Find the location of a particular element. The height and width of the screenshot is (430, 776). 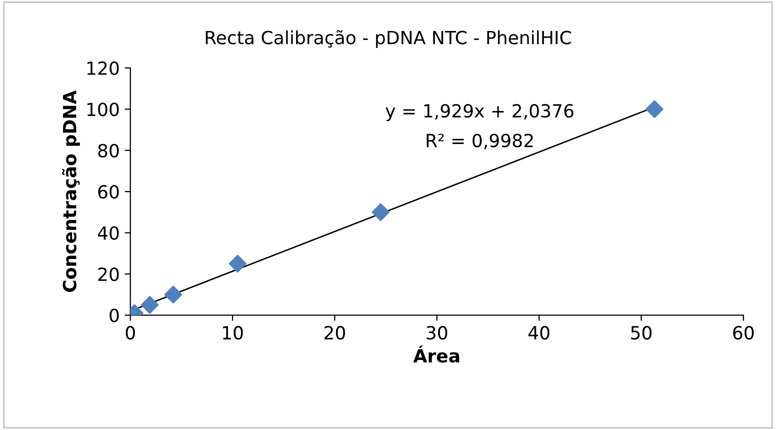

y-tick-label: 60 is located at coordinates (108, 192).